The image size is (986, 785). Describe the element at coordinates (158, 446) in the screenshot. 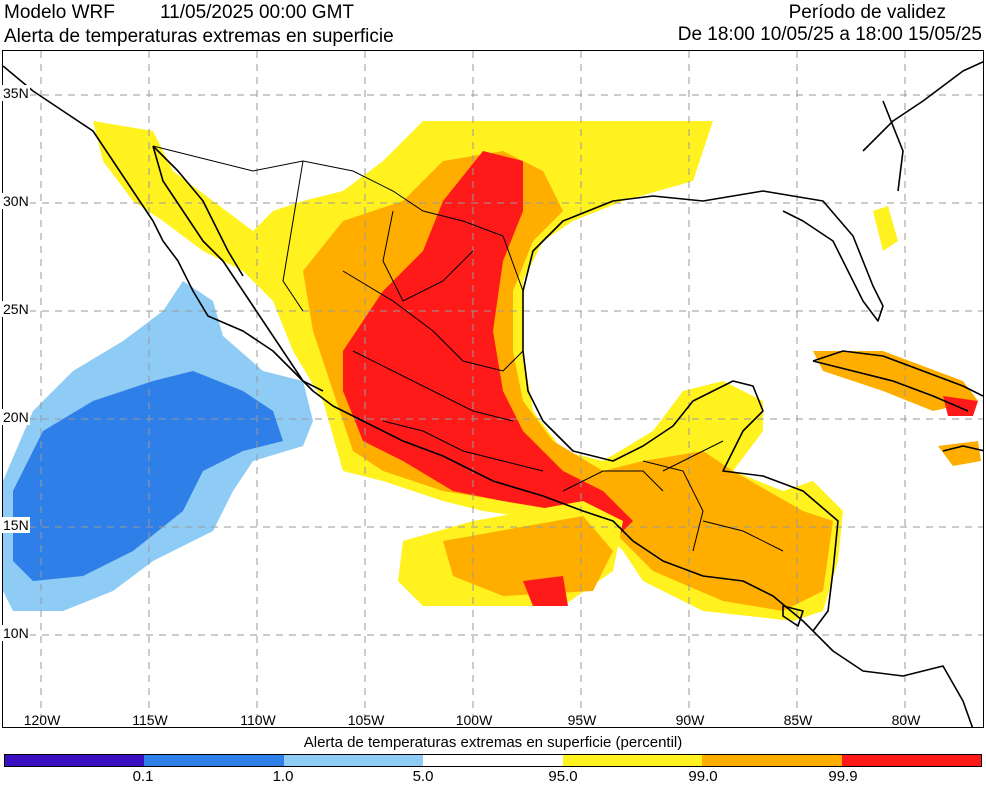

I see `cold-anomaly-field` at that location.